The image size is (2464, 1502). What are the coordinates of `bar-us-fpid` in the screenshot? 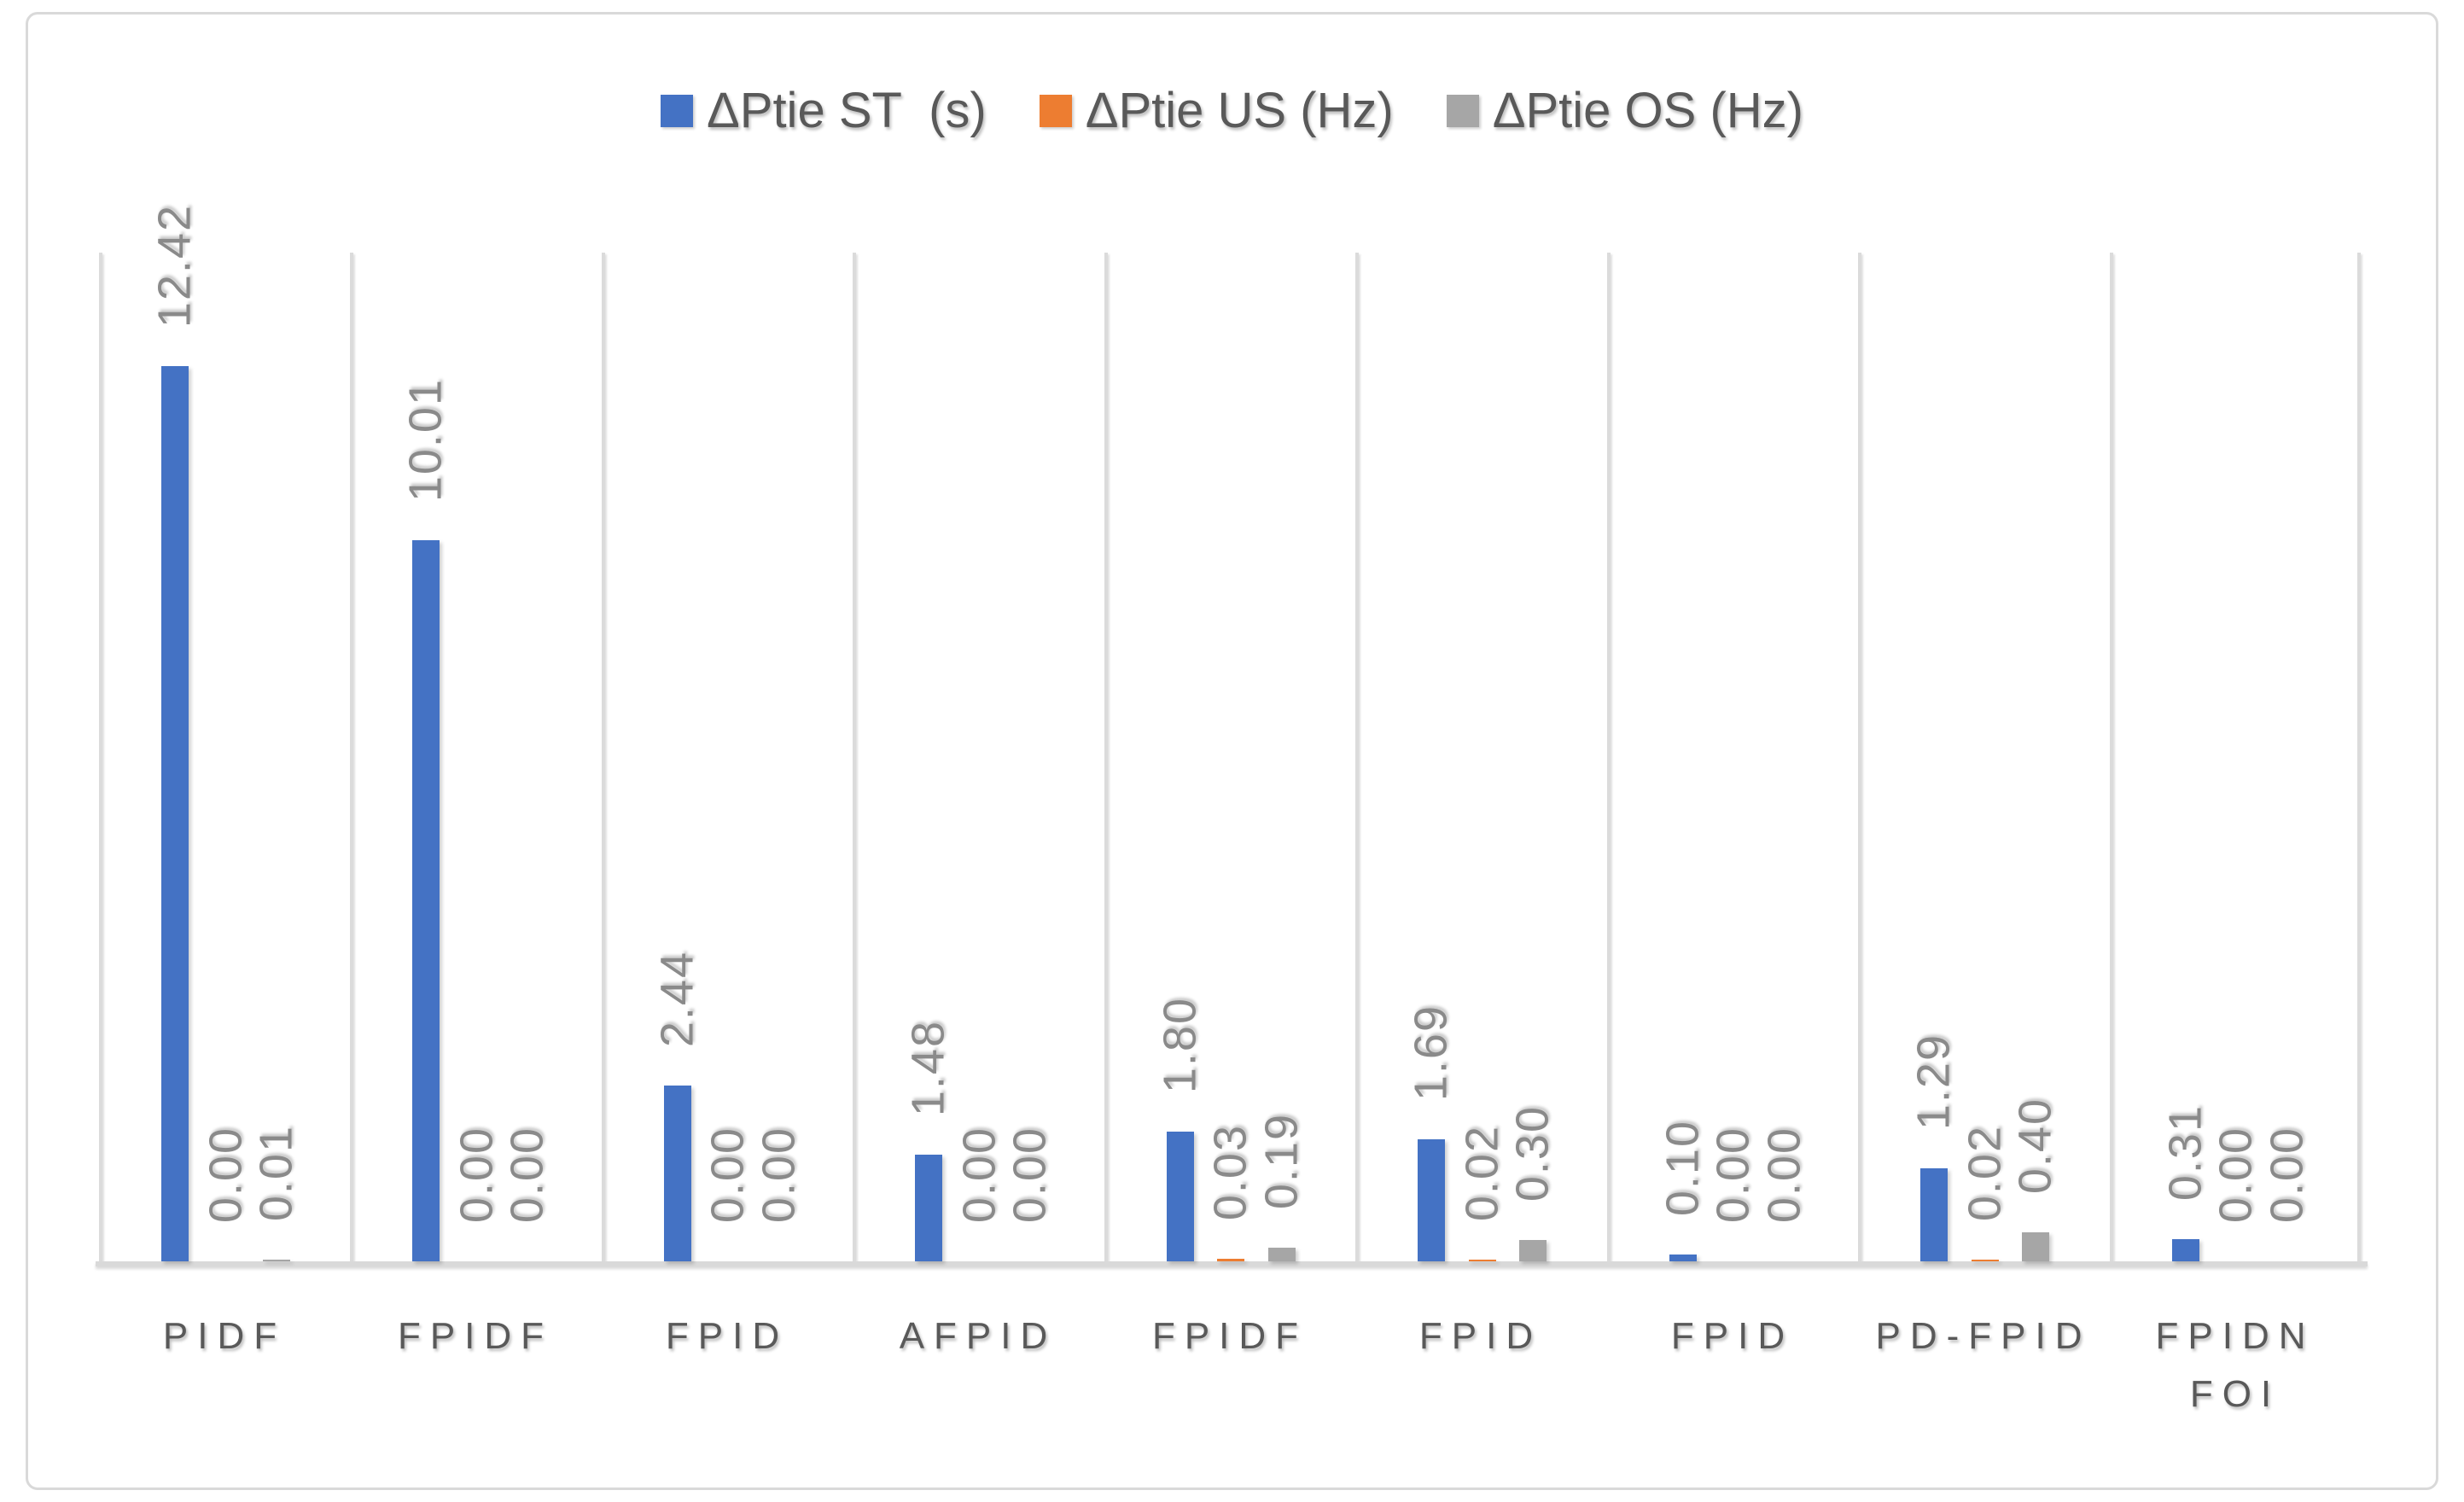 It's located at (1482, 1260).